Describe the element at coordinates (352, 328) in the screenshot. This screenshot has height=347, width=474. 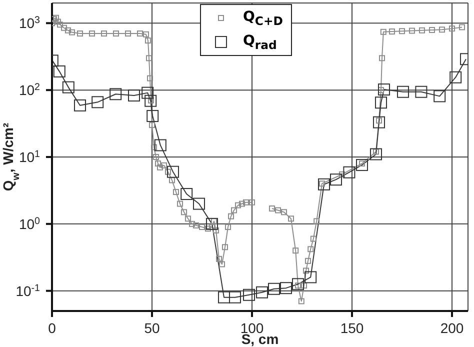
I see `x-tick-label: 150` at that location.